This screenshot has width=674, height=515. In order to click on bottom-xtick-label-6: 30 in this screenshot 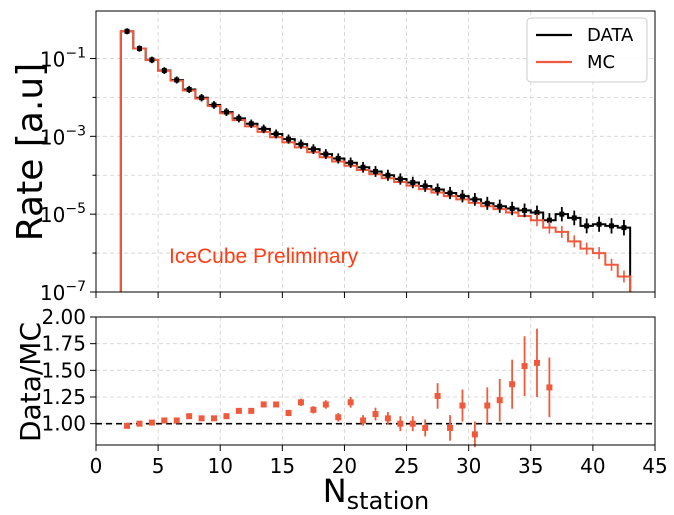, I will do `click(468, 466)`.